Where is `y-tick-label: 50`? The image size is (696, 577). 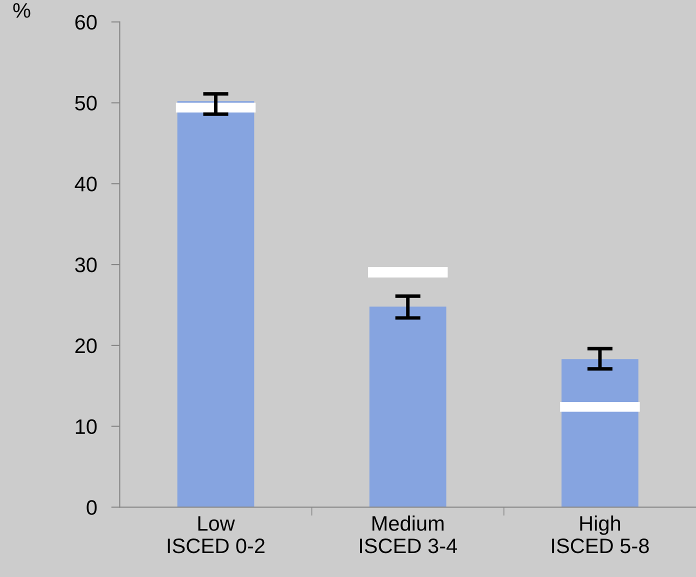
y-tick-label: 50 is located at coordinates (86, 103).